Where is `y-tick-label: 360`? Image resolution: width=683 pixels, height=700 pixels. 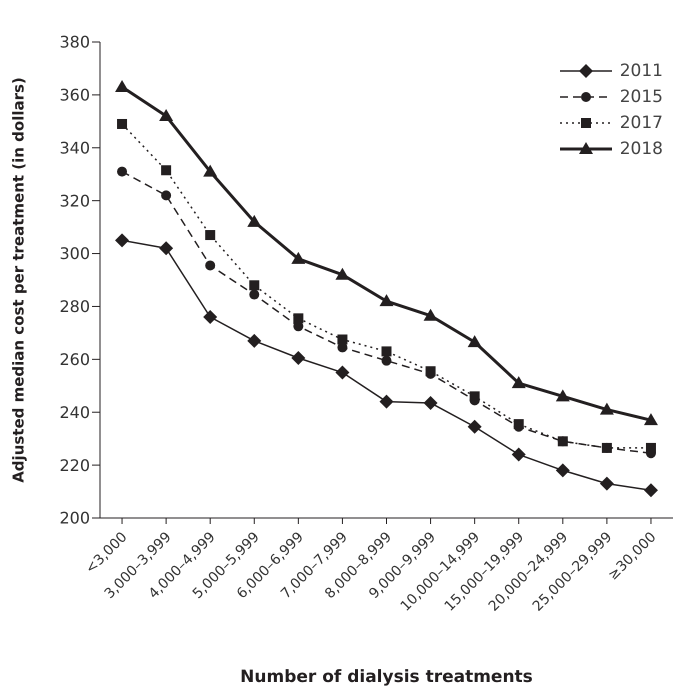
y-tick-label: 360 is located at coordinates (74, 95).